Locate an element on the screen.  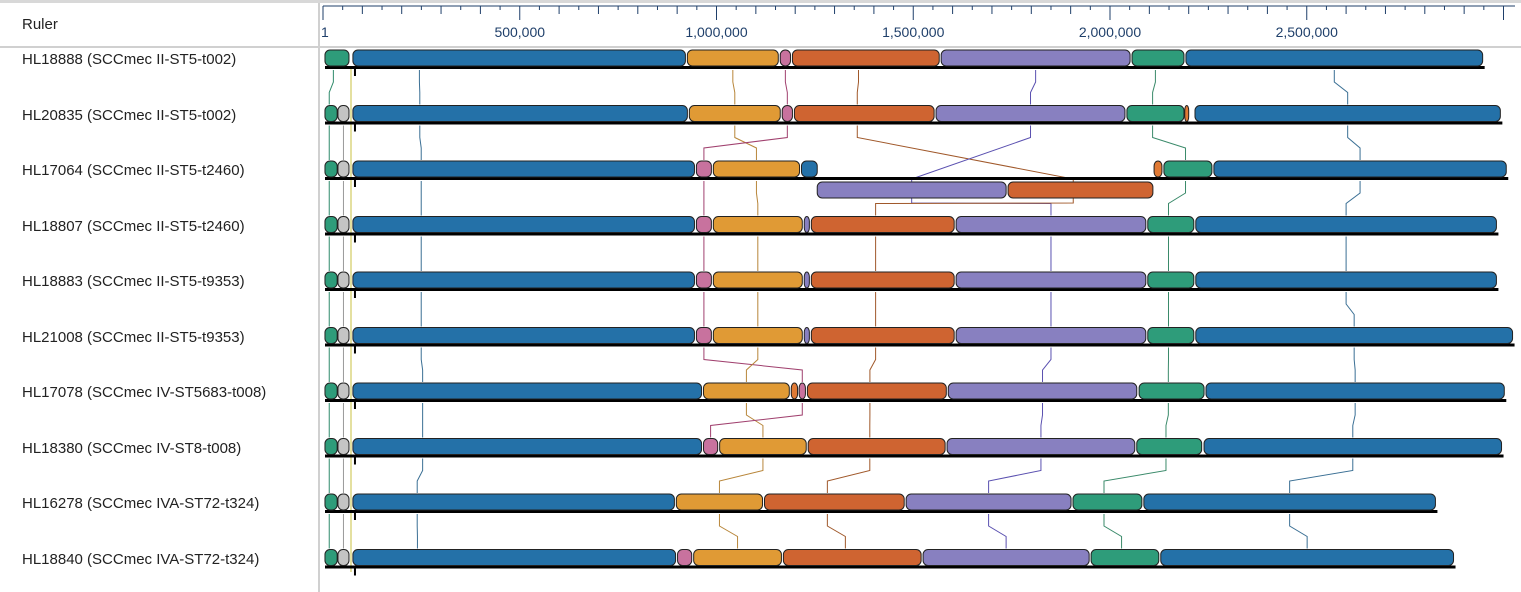
genome-label: HL20835 (SCCmec II-ST5-t002) is located at coordinates (129, 115).